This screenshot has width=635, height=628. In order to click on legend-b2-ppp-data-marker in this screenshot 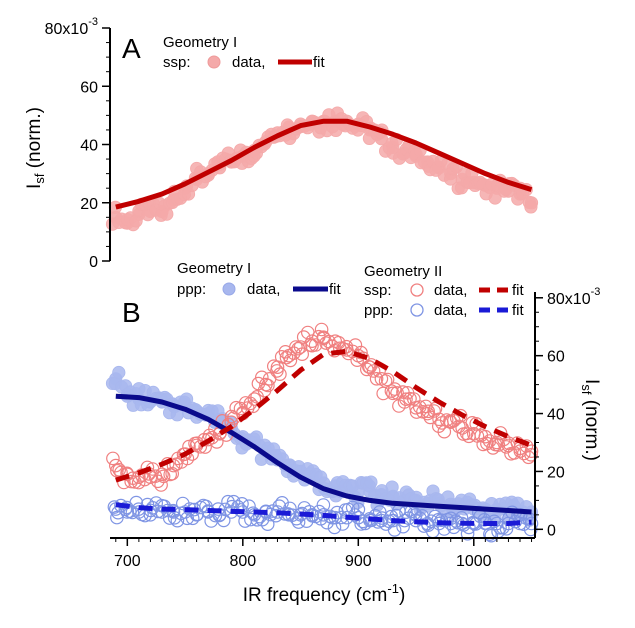, I will do `click(417, 310)`.